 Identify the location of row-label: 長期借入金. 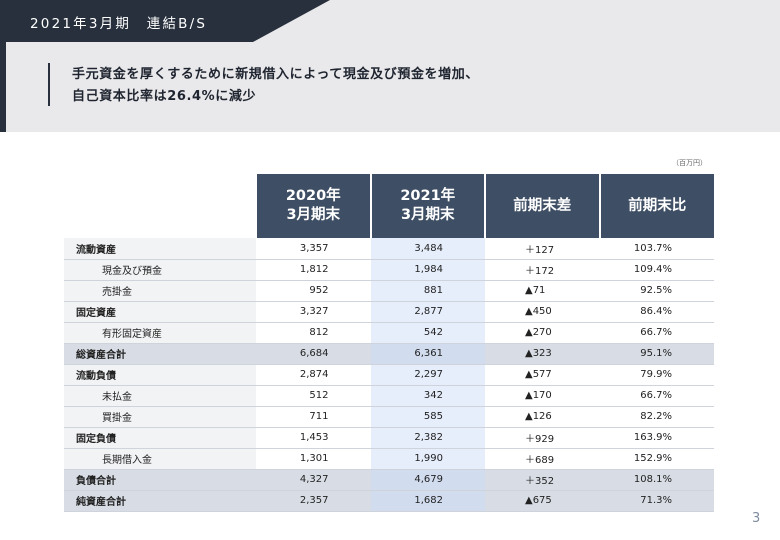
(160, 459).